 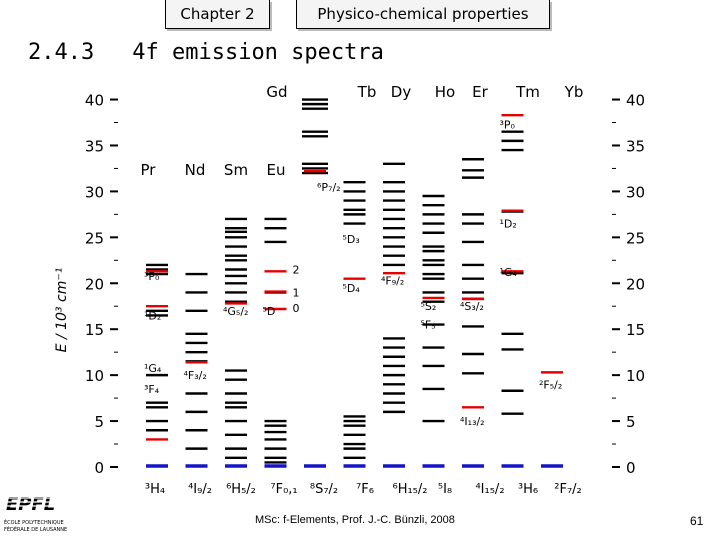 I want to click on logo-line-2: FÉDÉRALE DE LAUSANNE, so click(x=35, y=529).